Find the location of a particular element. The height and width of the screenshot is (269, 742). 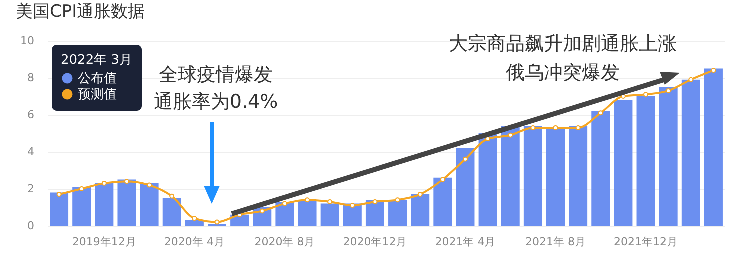

y-tick-label: 10 is located at coordinates (27, 41).